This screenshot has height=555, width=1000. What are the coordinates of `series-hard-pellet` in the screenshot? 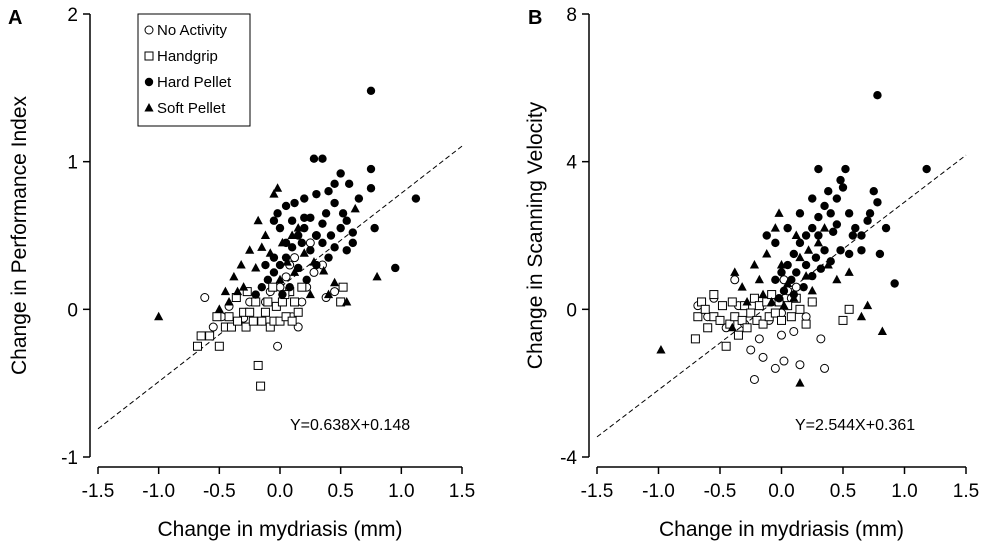 It's located at (336, 192).